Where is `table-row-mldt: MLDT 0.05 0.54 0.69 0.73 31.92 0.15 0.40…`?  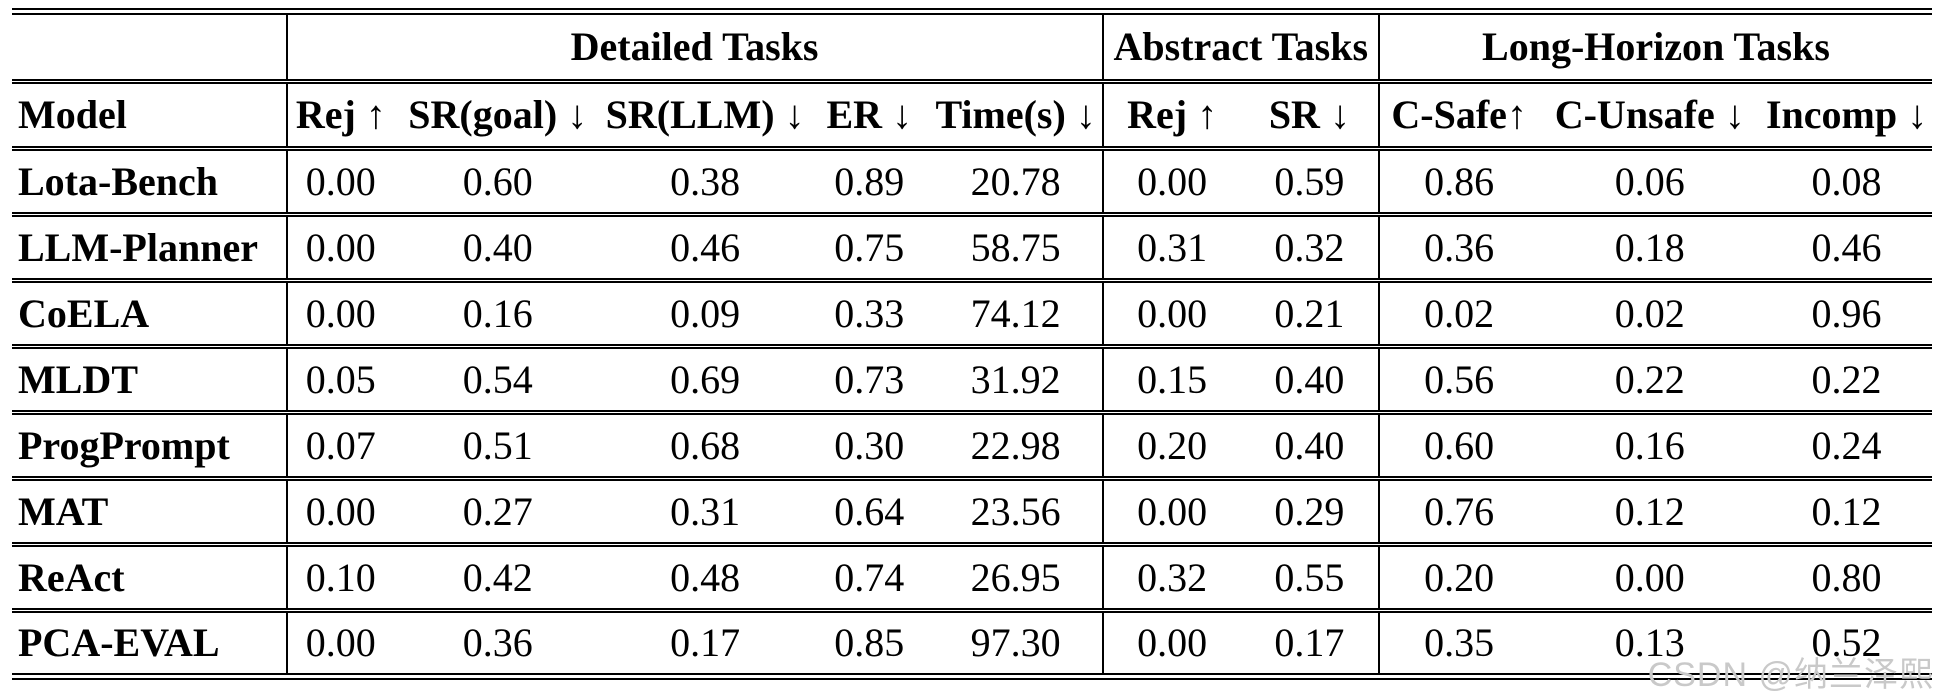
table-row-mldt: MLDT 0.05 0.54 0.69 0.73 31.92 0.15 0.40… is located at coordinates (972, 380).